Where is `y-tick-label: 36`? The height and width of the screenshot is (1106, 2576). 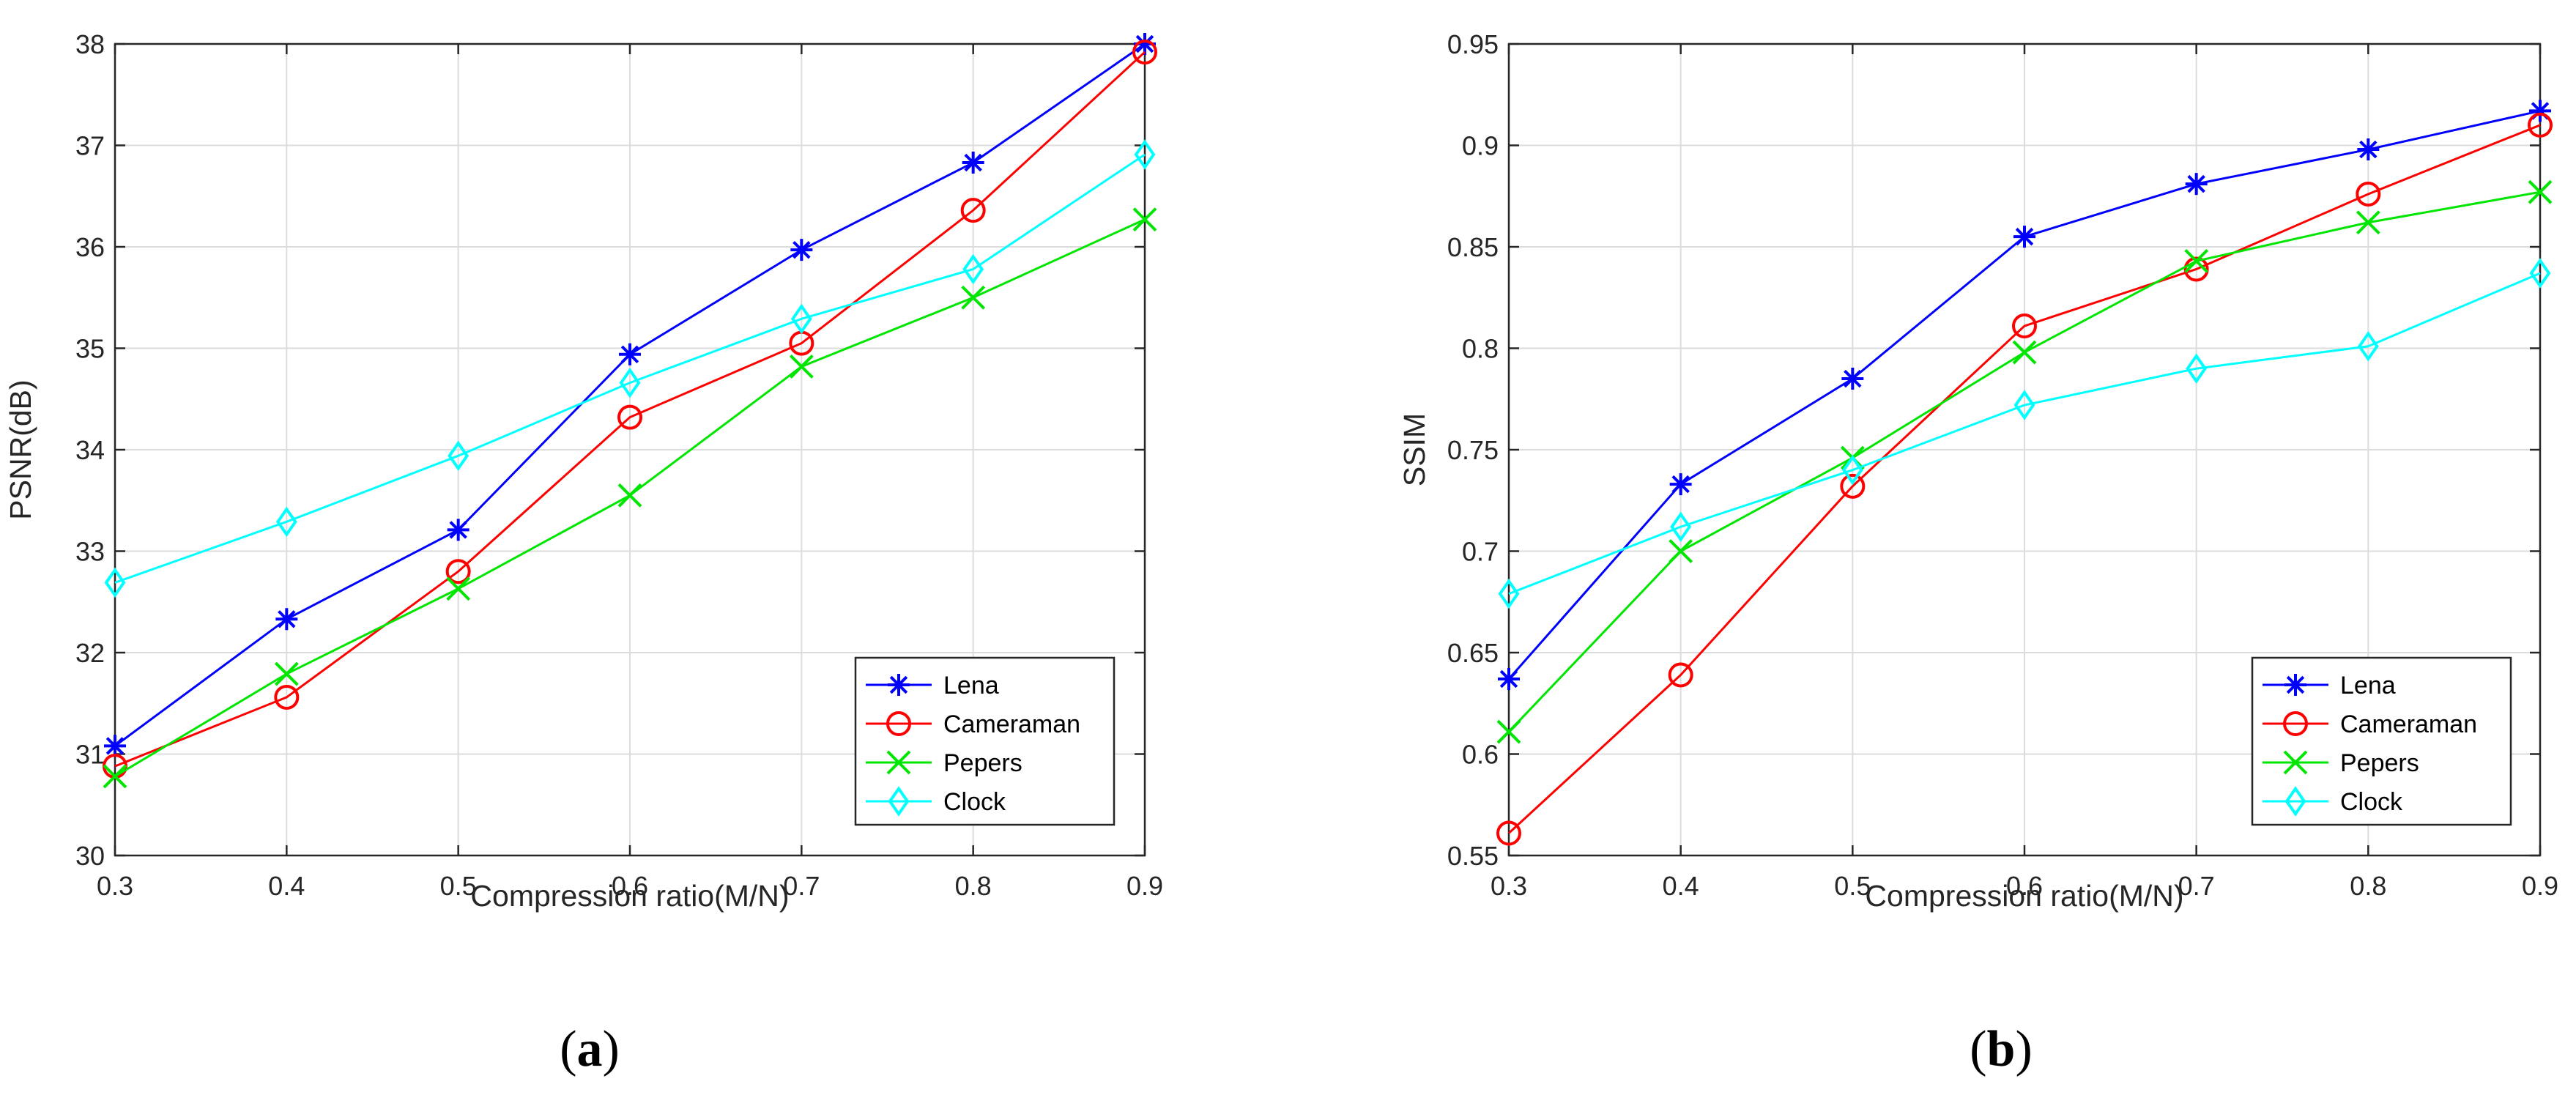
y-tick-label: 36 is located at coordinates (90, 247).